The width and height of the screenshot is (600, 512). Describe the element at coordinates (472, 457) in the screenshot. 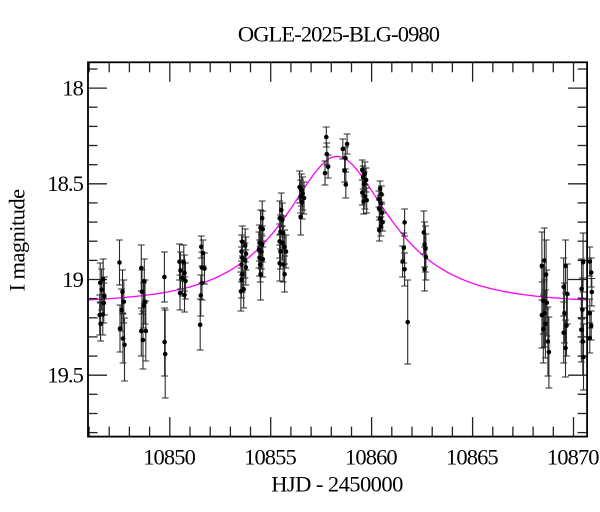

I see `svg-text: 10865` at that location.